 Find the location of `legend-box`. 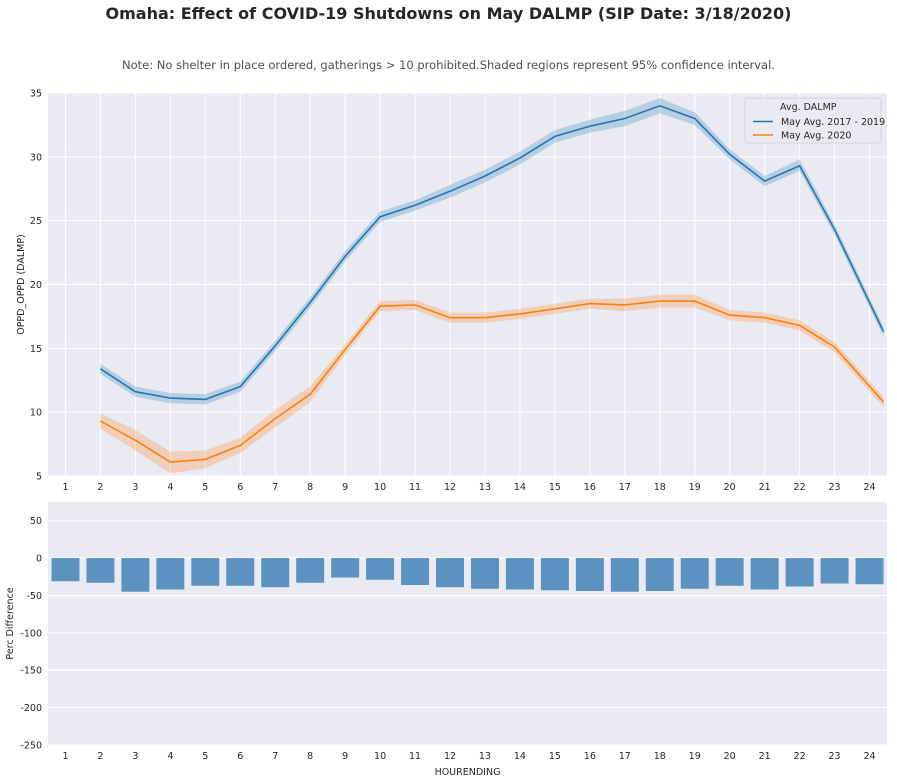

legend-box is located at coordinates (813, 120).